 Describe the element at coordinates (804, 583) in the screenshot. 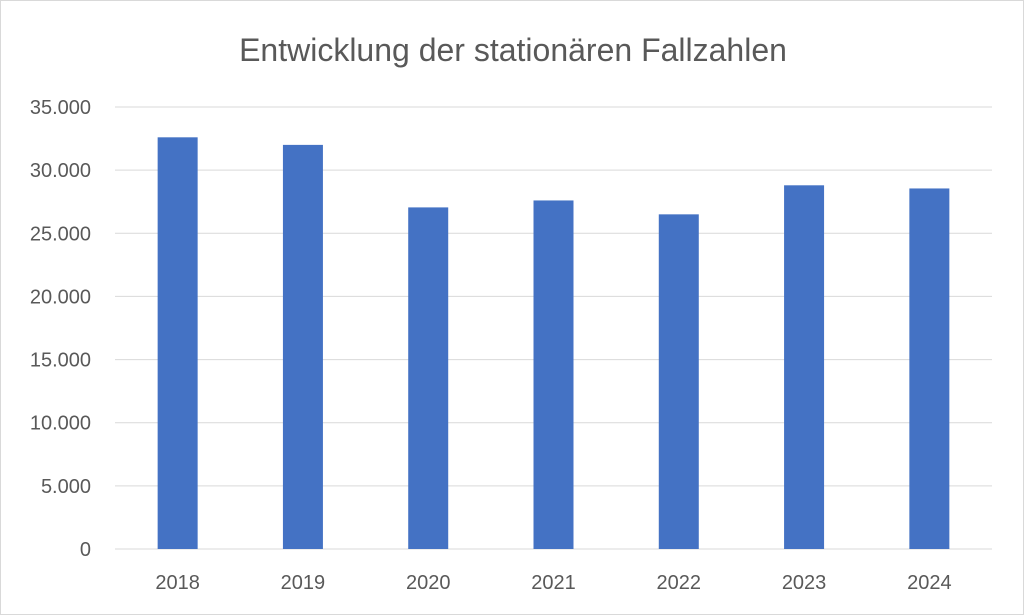

I see `x-tick-label-2023: 2023` at that location.